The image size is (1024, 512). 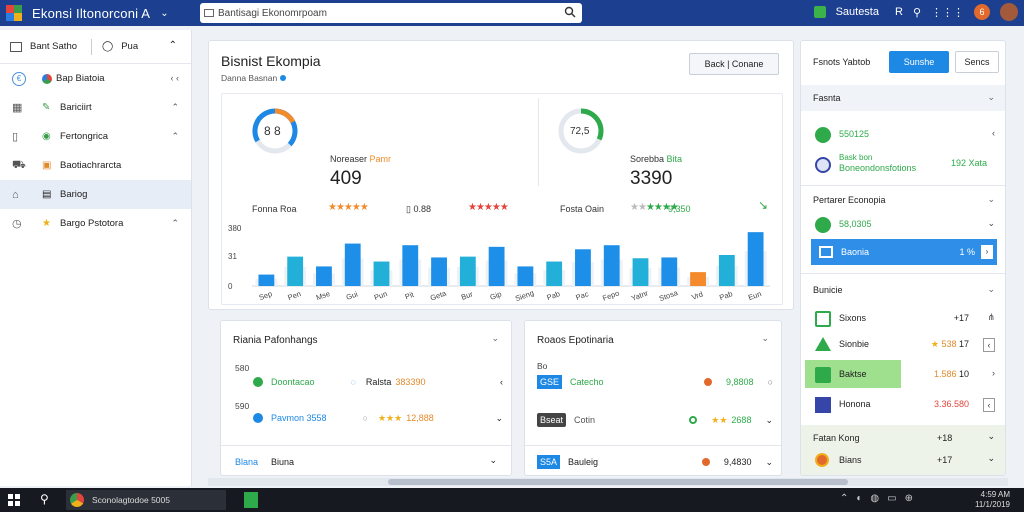 What do you see at coordinates (95, 107) in the screenshot?
I see `sidebar-item-bariciirt: ▦ ✎ Bariciirt ⌃` at bounding box center [95, 107].